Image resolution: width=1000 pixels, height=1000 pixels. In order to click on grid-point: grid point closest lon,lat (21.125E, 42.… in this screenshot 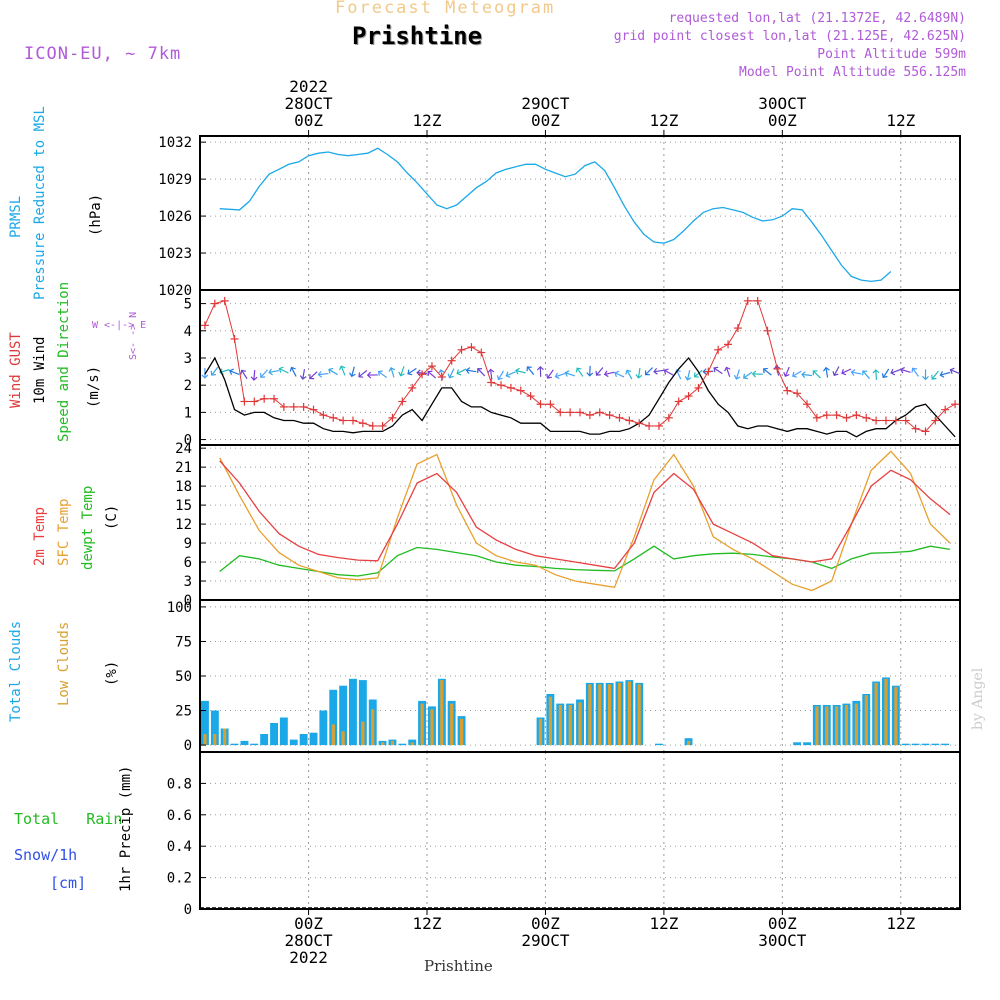, I will do `click(789, 36)`.